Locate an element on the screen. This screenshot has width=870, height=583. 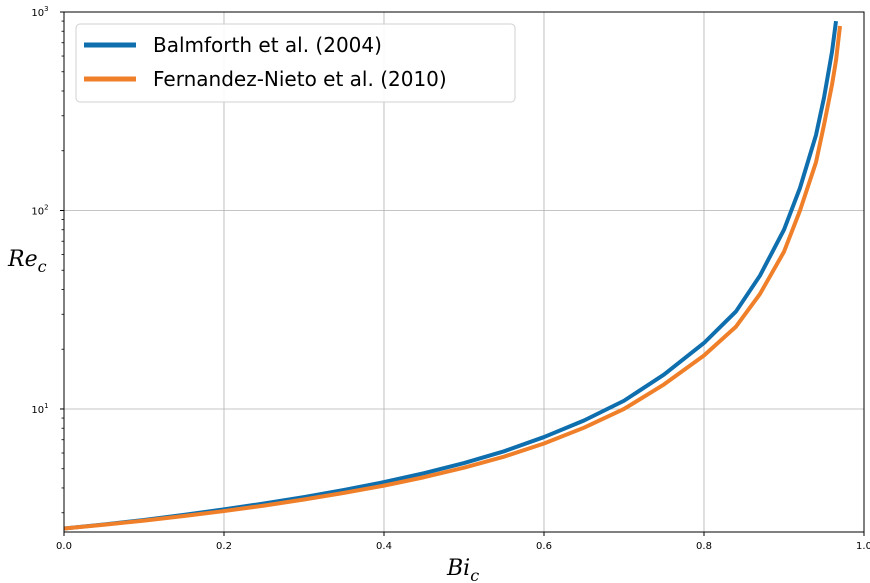
y-tick-label: 10³ is located at coordinates (39, 12).